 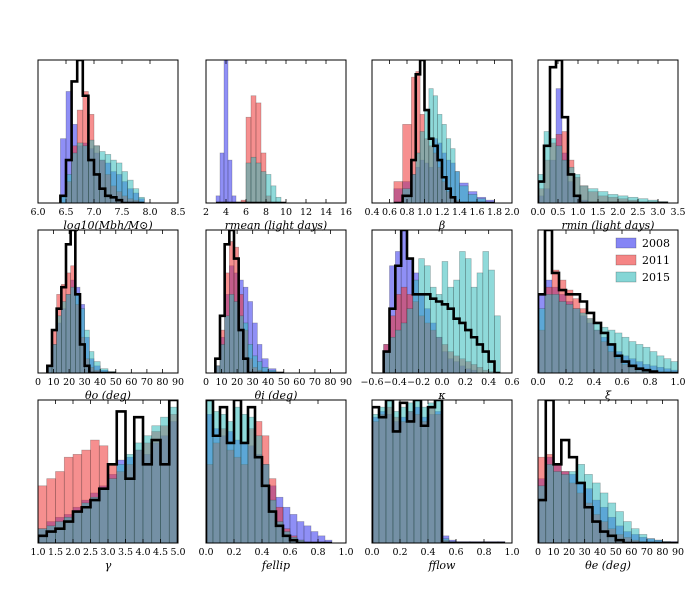 What do you see at coordinates (626, 243) in the screenshot?
I see `legend-swatch-2008` at bounding box center [626, 243].